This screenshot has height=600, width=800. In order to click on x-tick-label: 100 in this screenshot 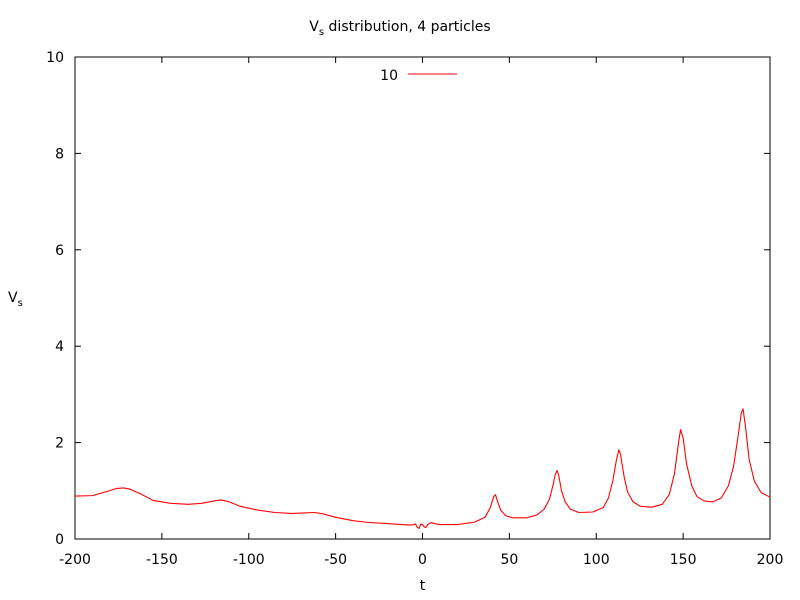, I will do `click(596, 560)`.